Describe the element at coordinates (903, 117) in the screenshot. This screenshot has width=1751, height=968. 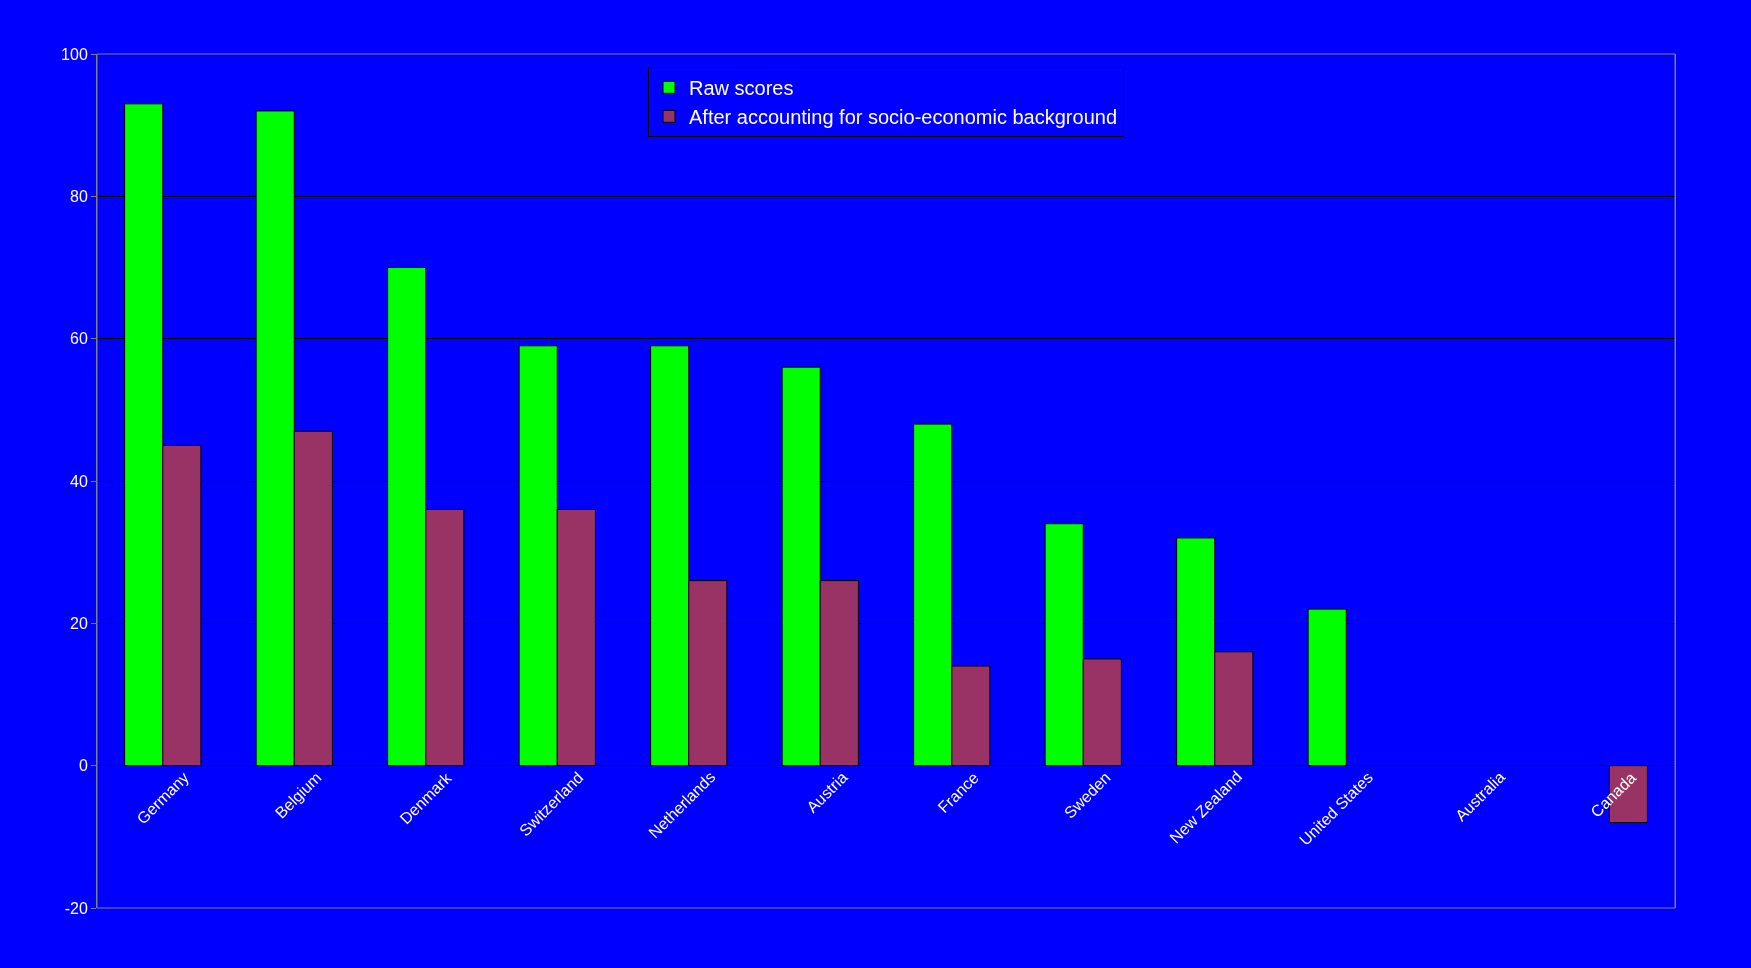
I see `legend-label: After accounting for socio-economic background` at that location.